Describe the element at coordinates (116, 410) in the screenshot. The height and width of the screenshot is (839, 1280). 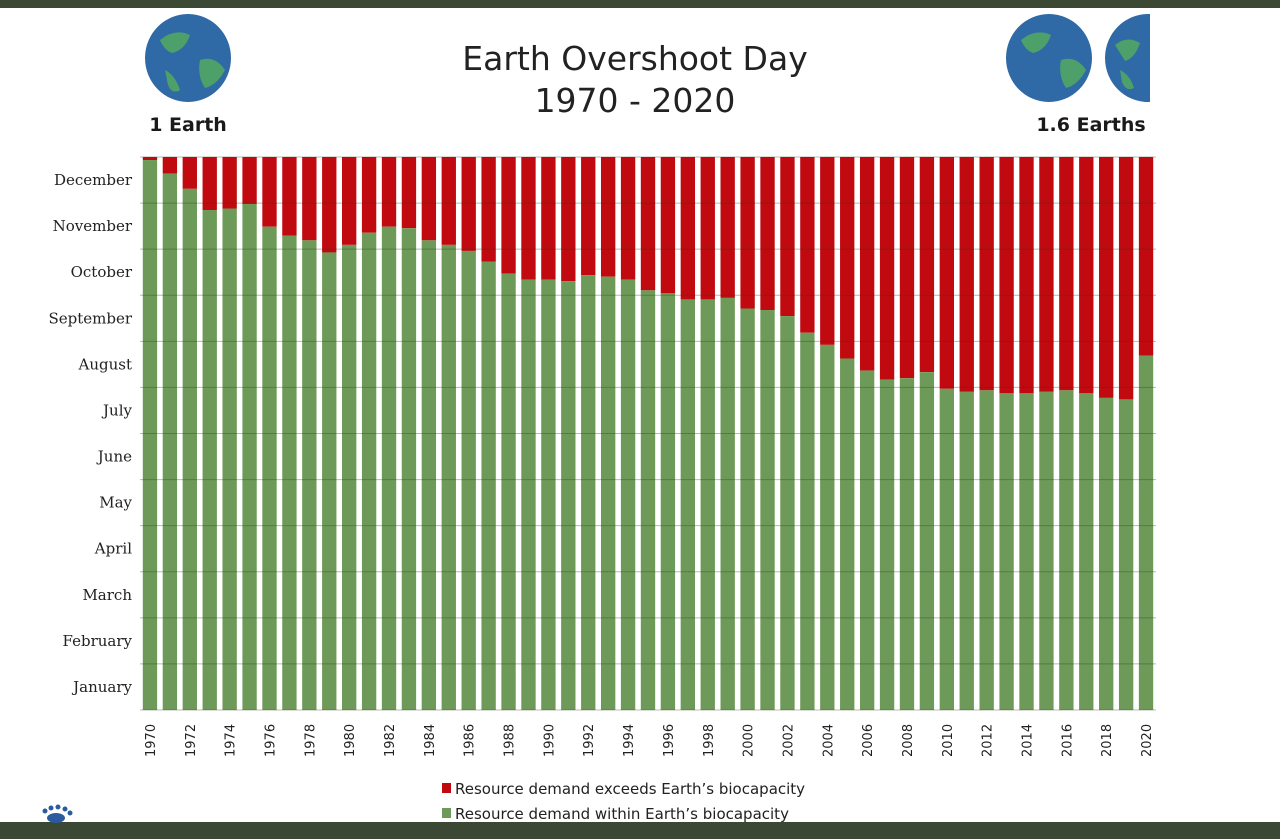
I see `y-tick-label: July` at that location.